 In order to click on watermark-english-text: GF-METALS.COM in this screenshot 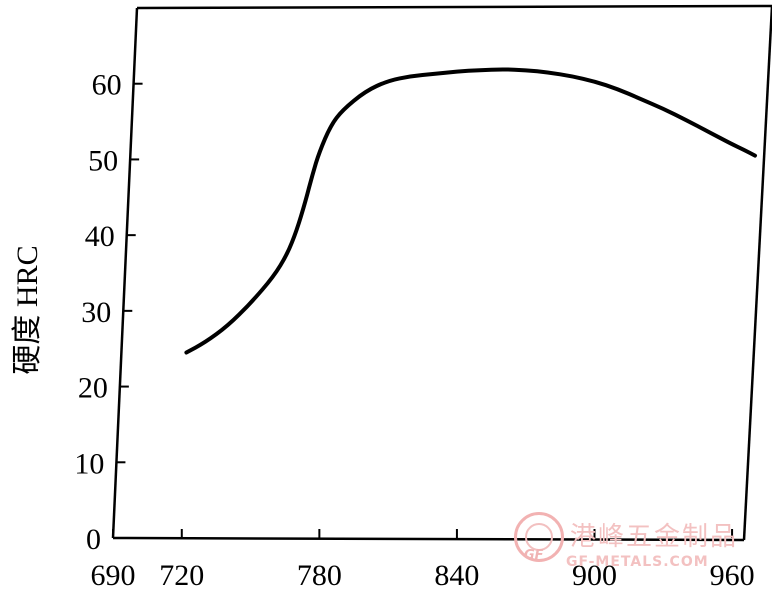, I will do `click(637, 562)`.